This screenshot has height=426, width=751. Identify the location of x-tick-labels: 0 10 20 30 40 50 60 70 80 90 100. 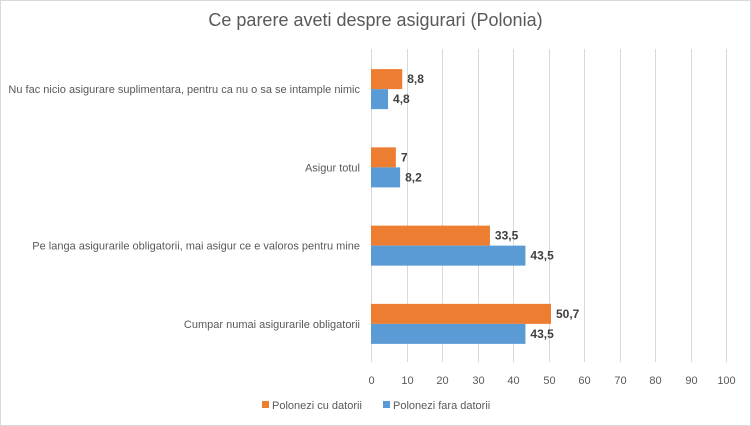
(551, 381).